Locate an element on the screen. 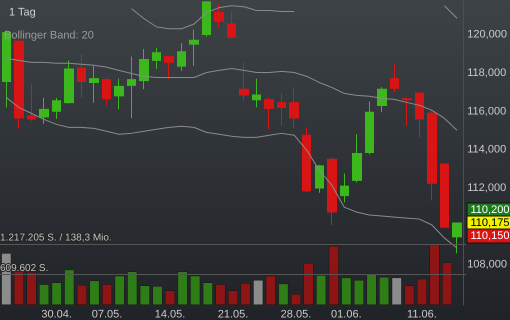 Image resolution: width=510 pixels, height=320 pixels. y-tick-label: 120,000 is located at coordinates (487, 34).